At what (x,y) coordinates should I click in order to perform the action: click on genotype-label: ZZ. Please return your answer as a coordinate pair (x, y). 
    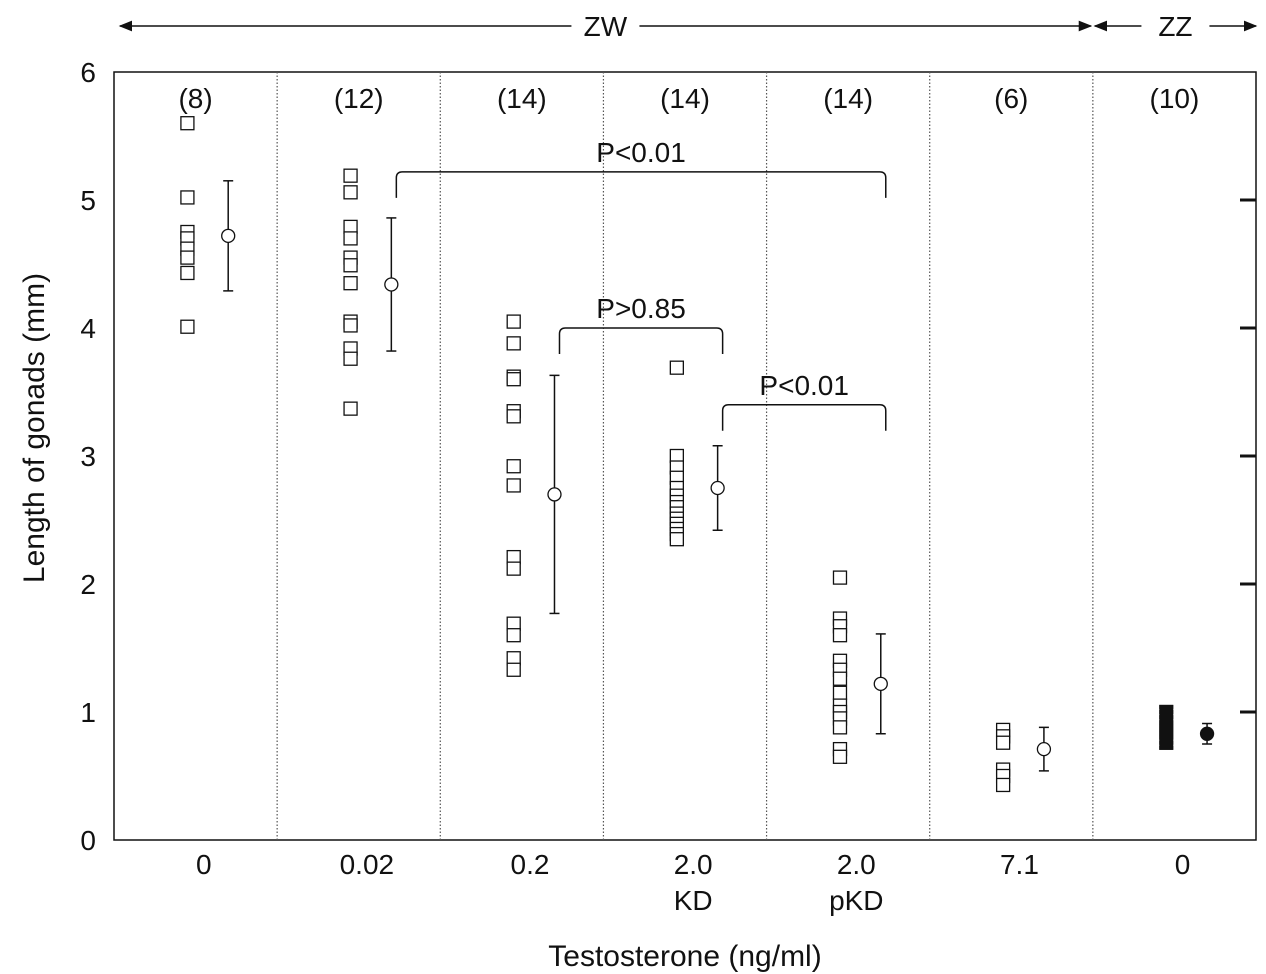
    Looking at the image, I should click on (1175, 26).